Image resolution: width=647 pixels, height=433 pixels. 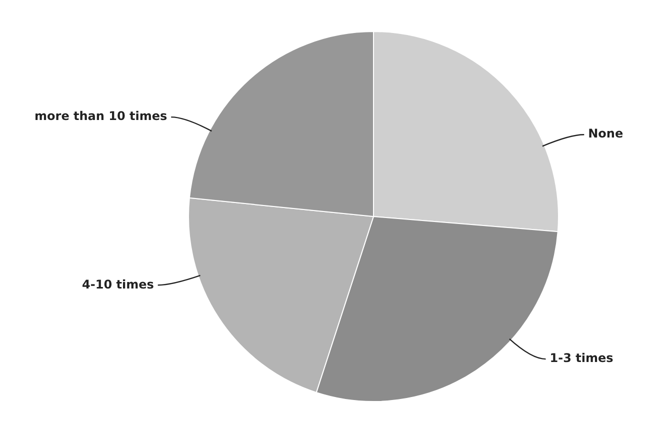 What do you see at coordinates (118, 284) in the screenshot?
I see `slice-label: 4-10 times` at bounding box center [118, 284].